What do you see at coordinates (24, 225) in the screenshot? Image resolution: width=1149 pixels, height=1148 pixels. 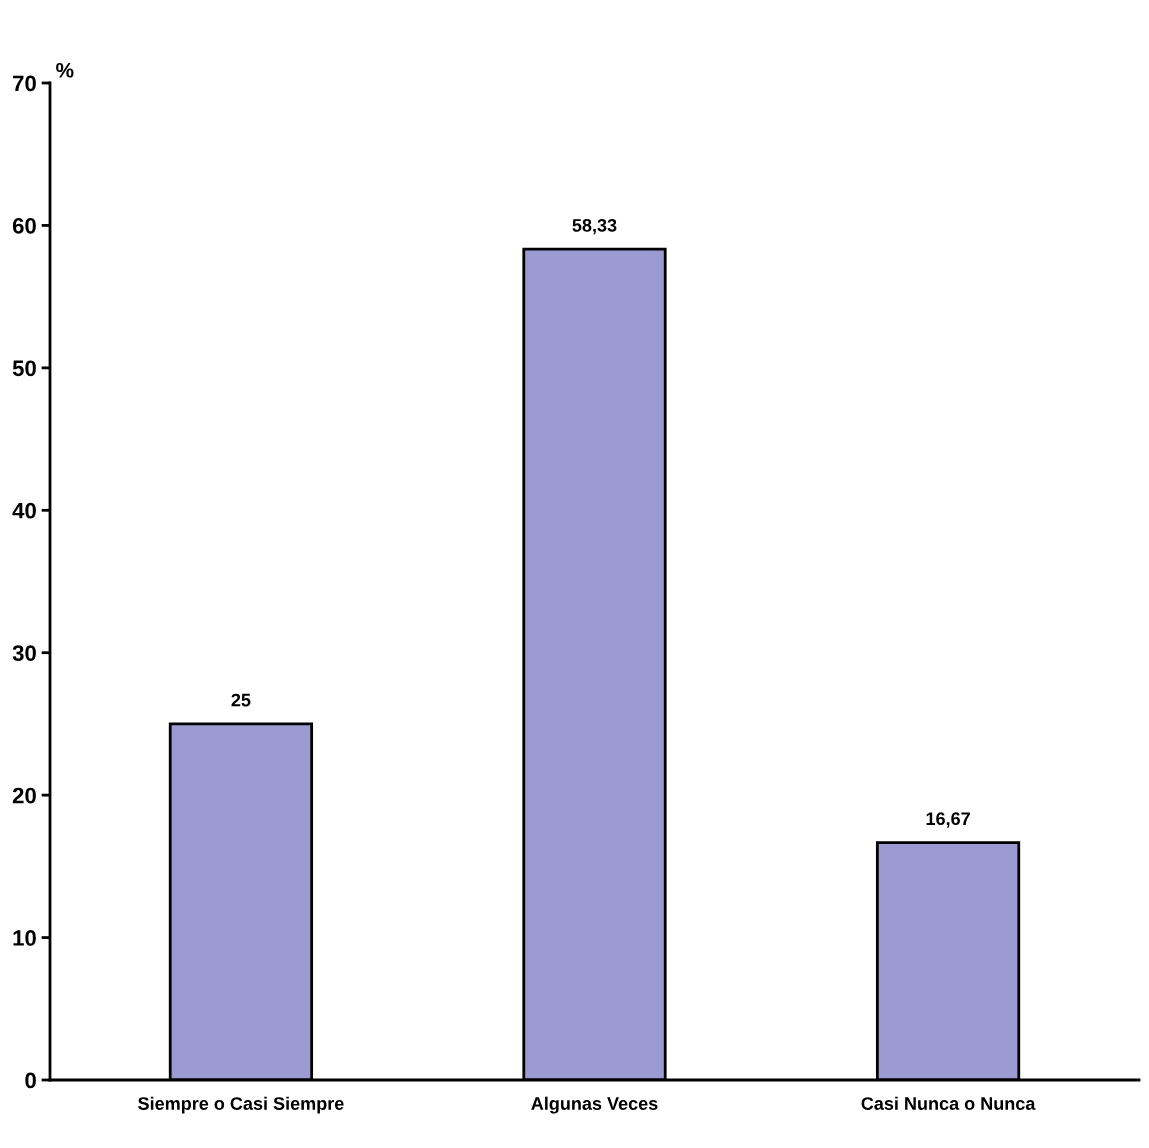 I see `y-tick-label: 60` at bounding box center [24, 225].